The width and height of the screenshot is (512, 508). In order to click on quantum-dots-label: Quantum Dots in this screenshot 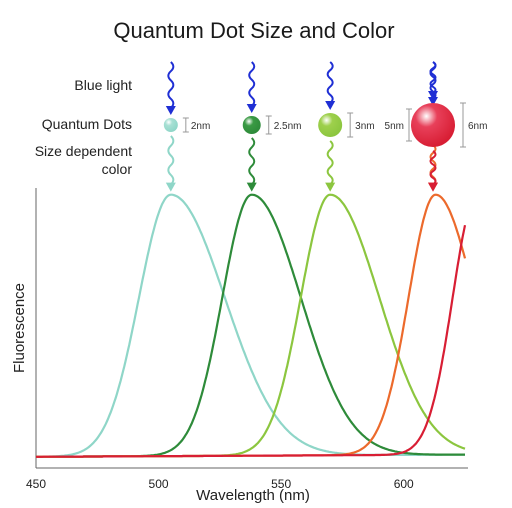, I will do `click(87, 124)`.